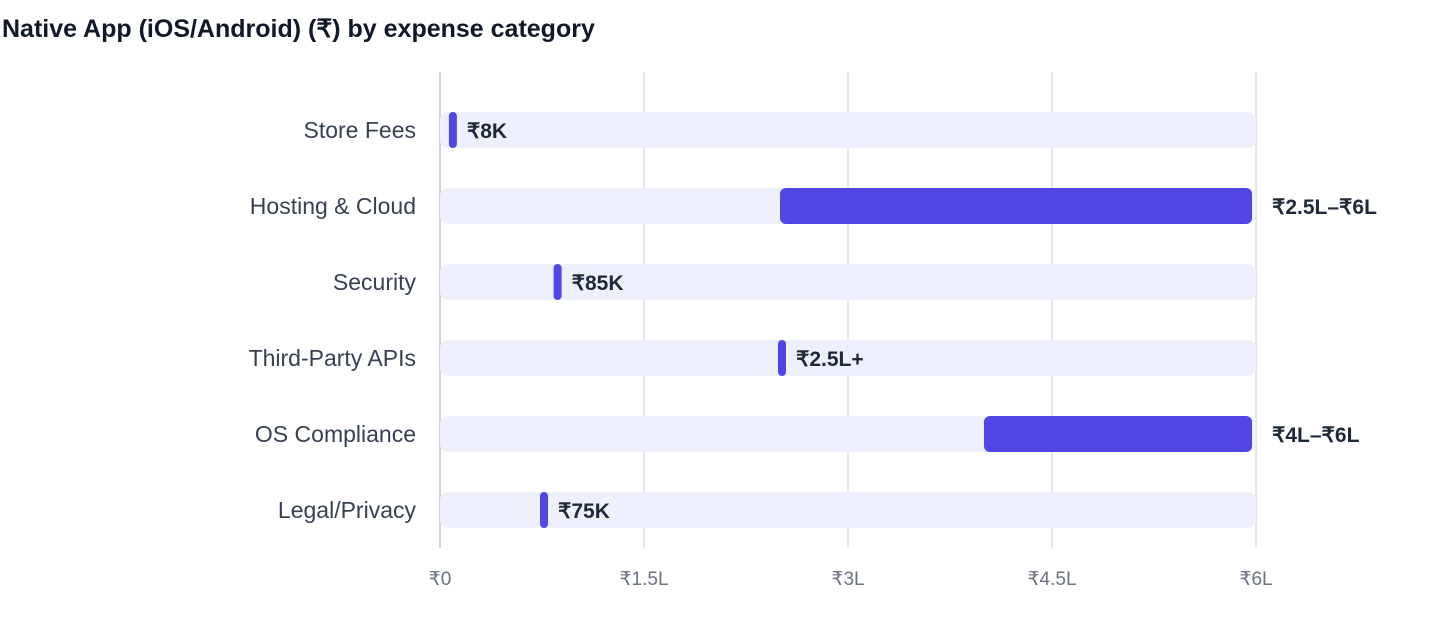  What do you see at coordinates (347, 510) in the screenshot?
I see `category-label: Legal/Privacy` at bounding box center [347, 510].